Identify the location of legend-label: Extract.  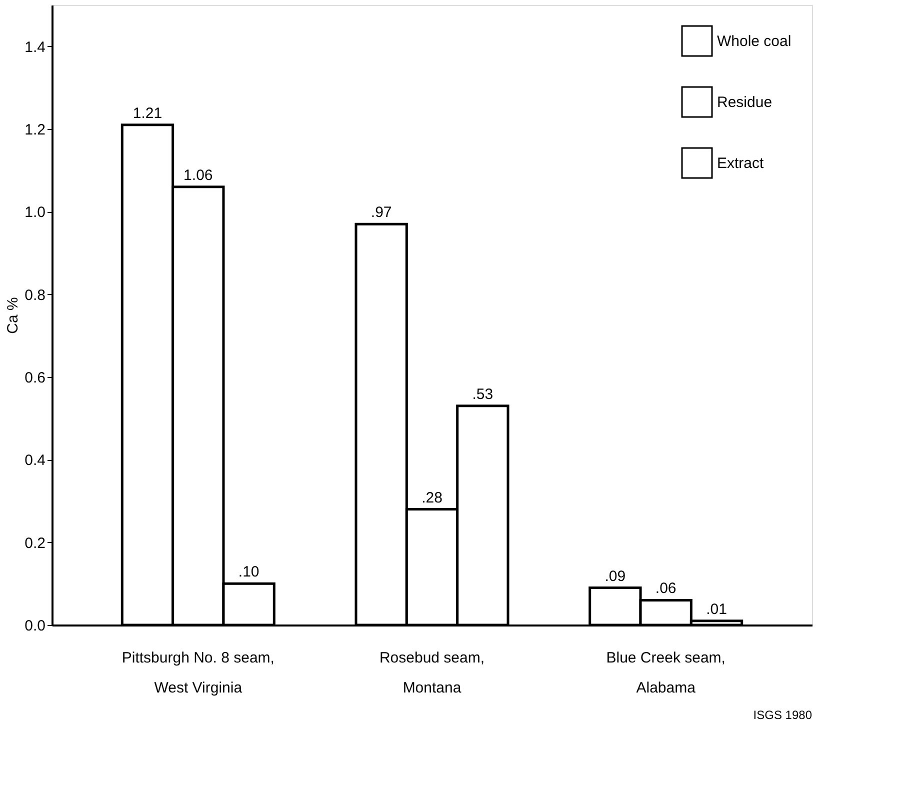
(741, 163).